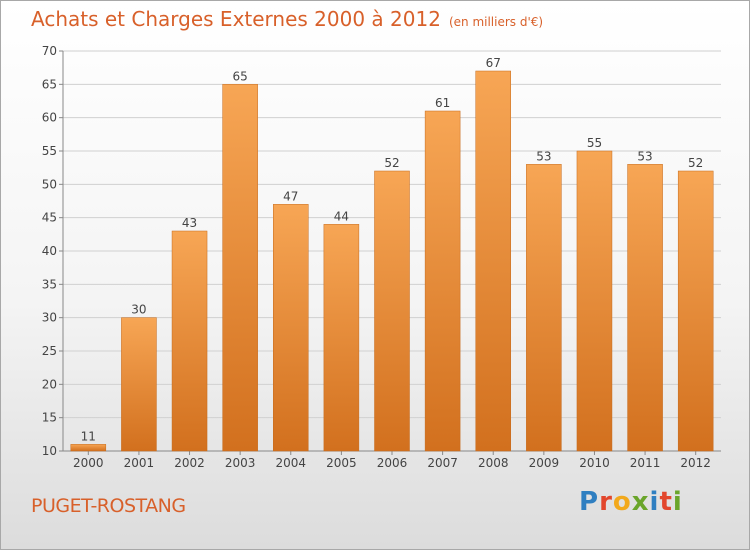 The width and height of the screenshot is (750, 550). What do you see at coordinates (189, 223) in the screenshot?
I see `data-label: 43` at bounding box center [189, 223].